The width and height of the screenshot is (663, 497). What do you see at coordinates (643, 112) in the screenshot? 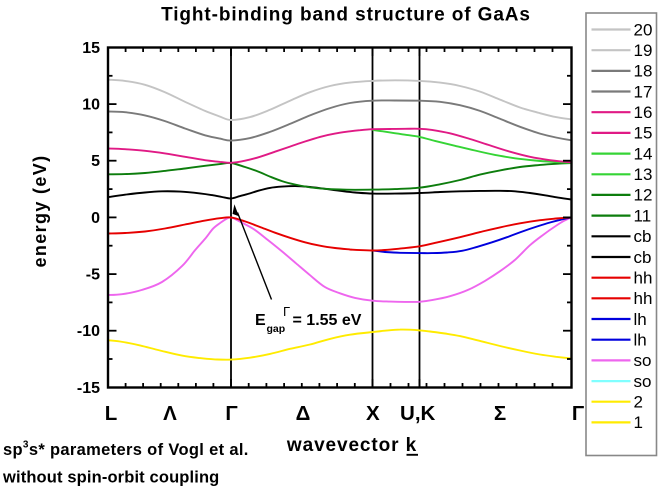
I see `svg-text: 16` at bounding box center [643, 112].